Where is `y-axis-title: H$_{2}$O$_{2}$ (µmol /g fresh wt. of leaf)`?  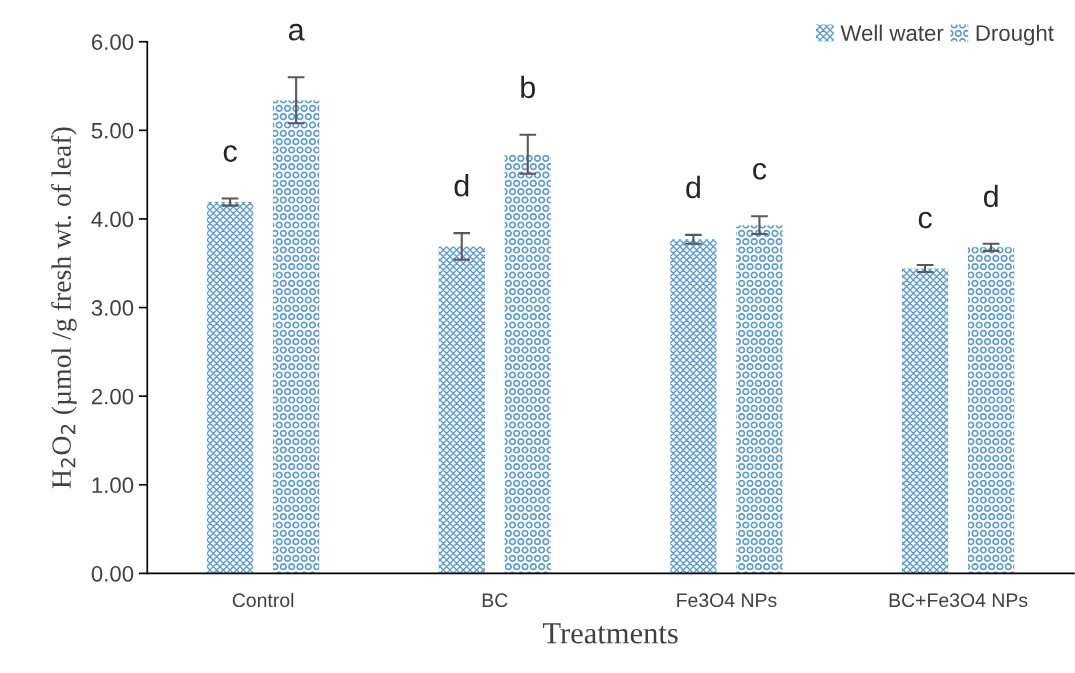
y-axis-title: H$_{2}$O$_{2}$ (µmol /g fresh wt. of leaf) is located at coordinates (64, 308).